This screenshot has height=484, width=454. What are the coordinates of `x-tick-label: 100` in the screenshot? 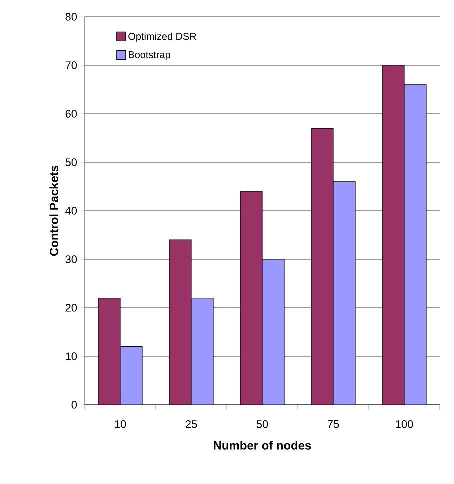 It's located at (405, 424).